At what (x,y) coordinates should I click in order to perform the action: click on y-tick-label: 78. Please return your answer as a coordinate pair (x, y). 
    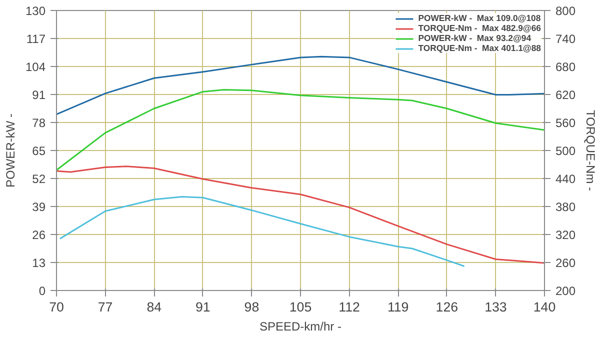
    Looking at the image, I should click on (39, 123).